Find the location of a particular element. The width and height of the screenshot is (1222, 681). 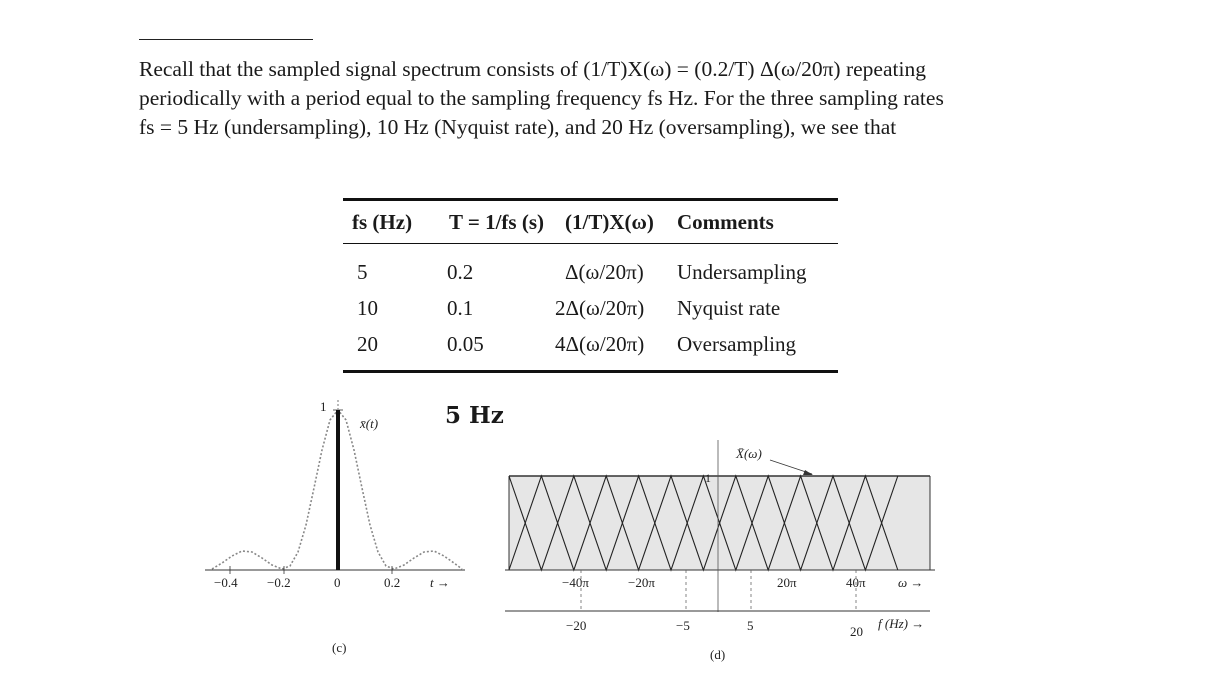

cell-period: 0.2 is located at coordinates (460, 272).